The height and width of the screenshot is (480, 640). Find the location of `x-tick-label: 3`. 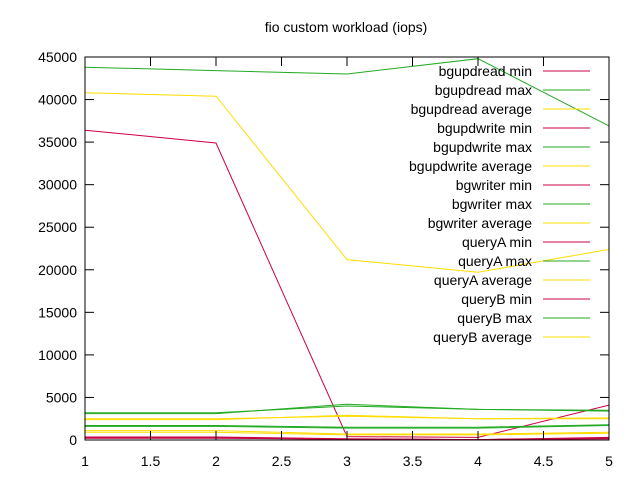

x-tick-label: 3 is located at coordinates (347, 461).